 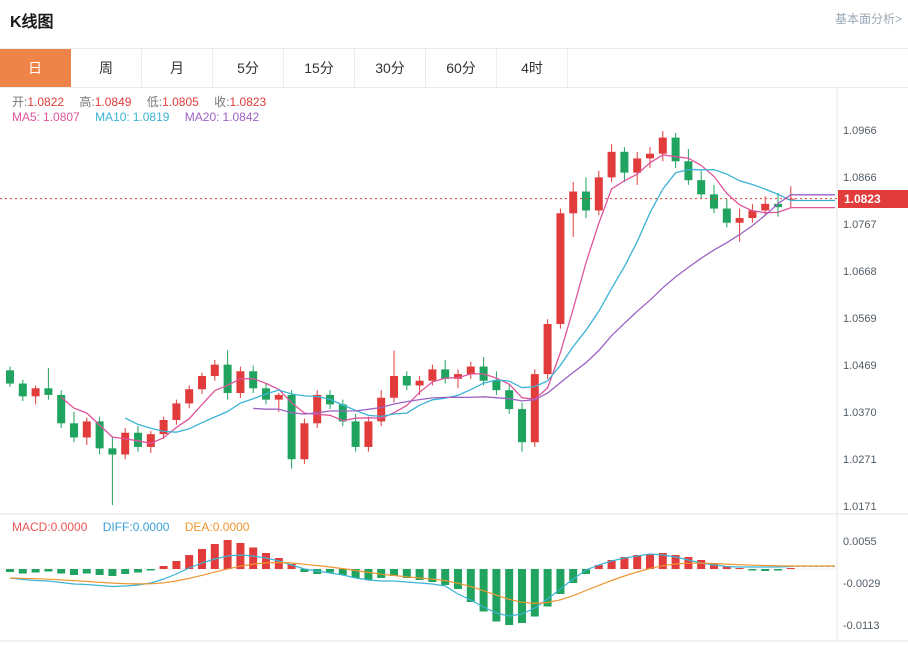 I want to click on diff-line, so click(x=400, y=585).